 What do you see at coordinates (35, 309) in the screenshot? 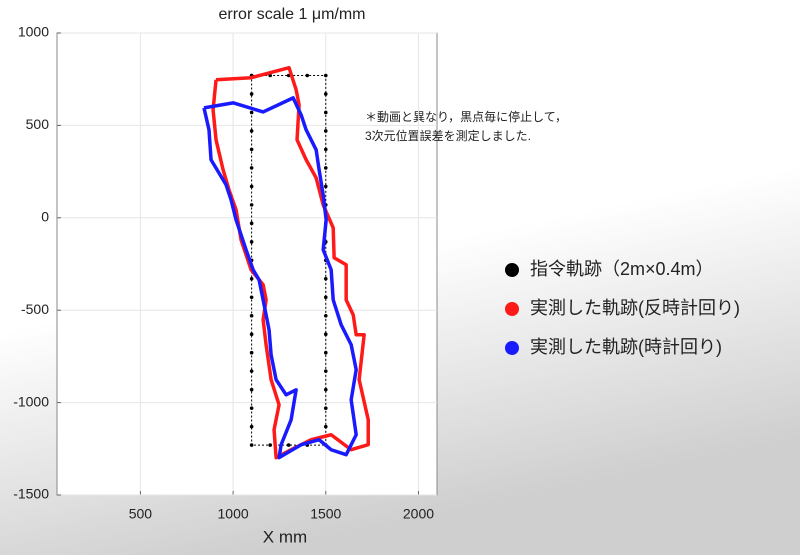
I see `y-tick-label: -500` at bounding box center [35, 309].